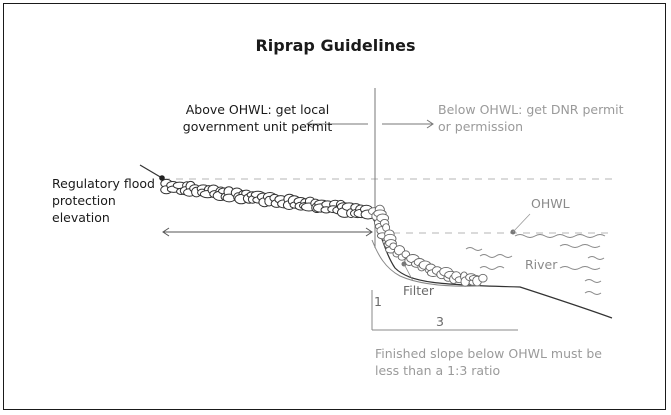  Describe the element at coordinates (521, 223) in the screenshot. I see `ohwl-leader-line` at that location.